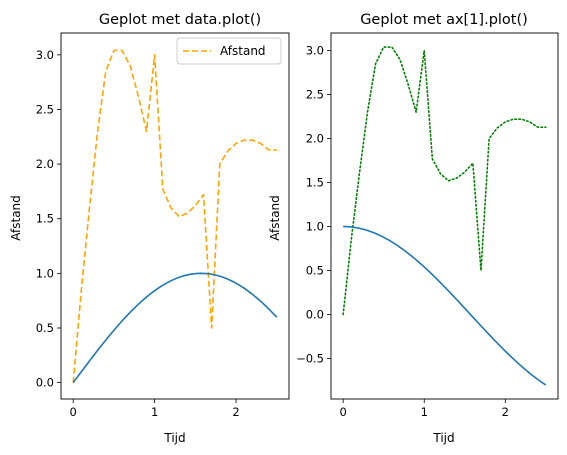 This screenshot has width=567, height=455. I want to click on legend: Afstand, so click(229, 51).